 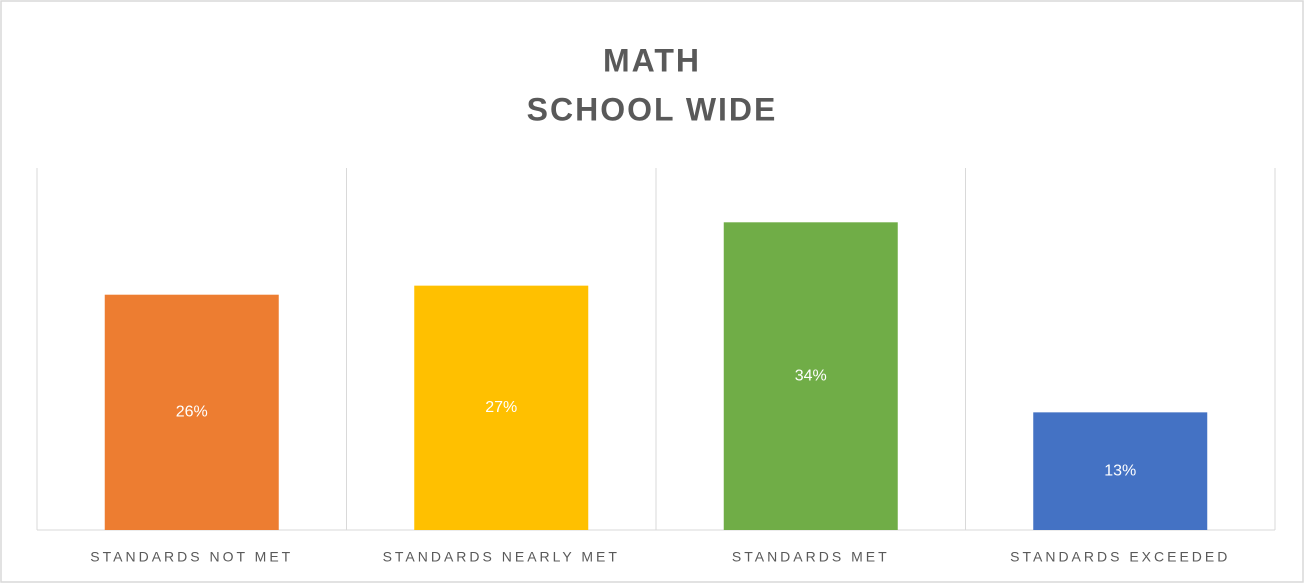 I want to click on x-tick-label: STANDARDS NOT MET, so click(x=191, y=557).